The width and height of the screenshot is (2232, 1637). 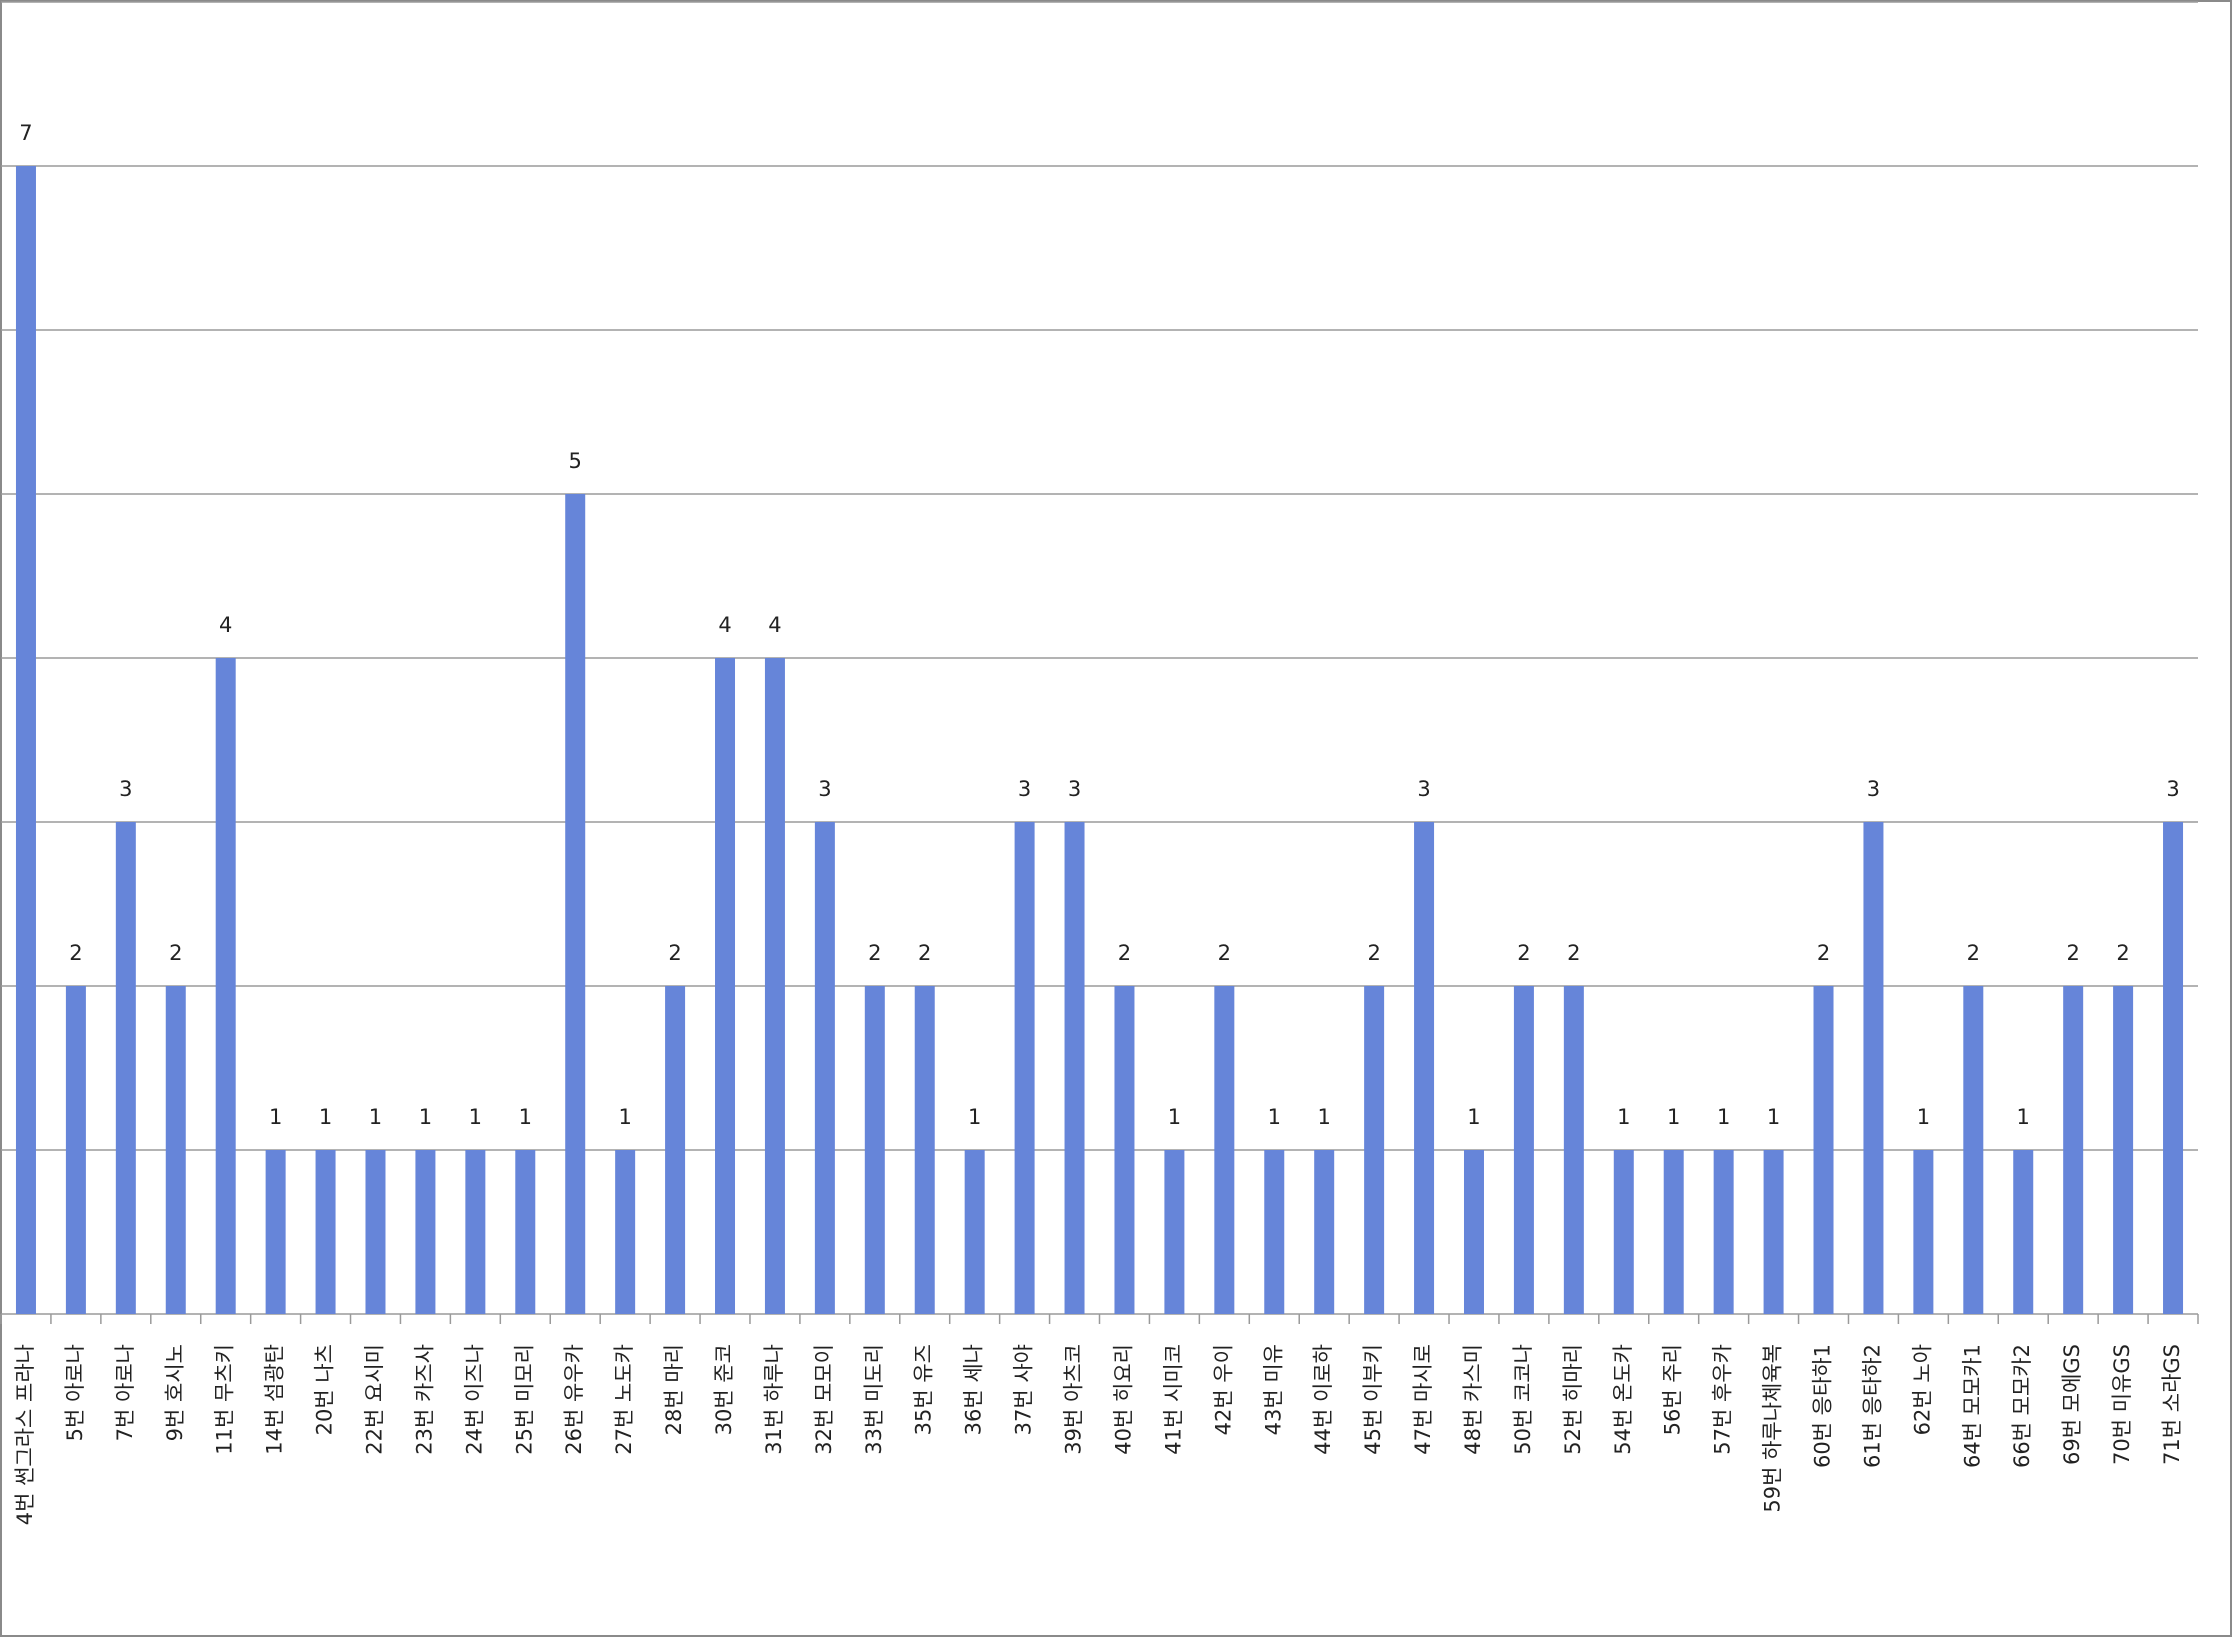 I want to click on x-tick-label: 31번 하루나, so click(x=774, y=1399).